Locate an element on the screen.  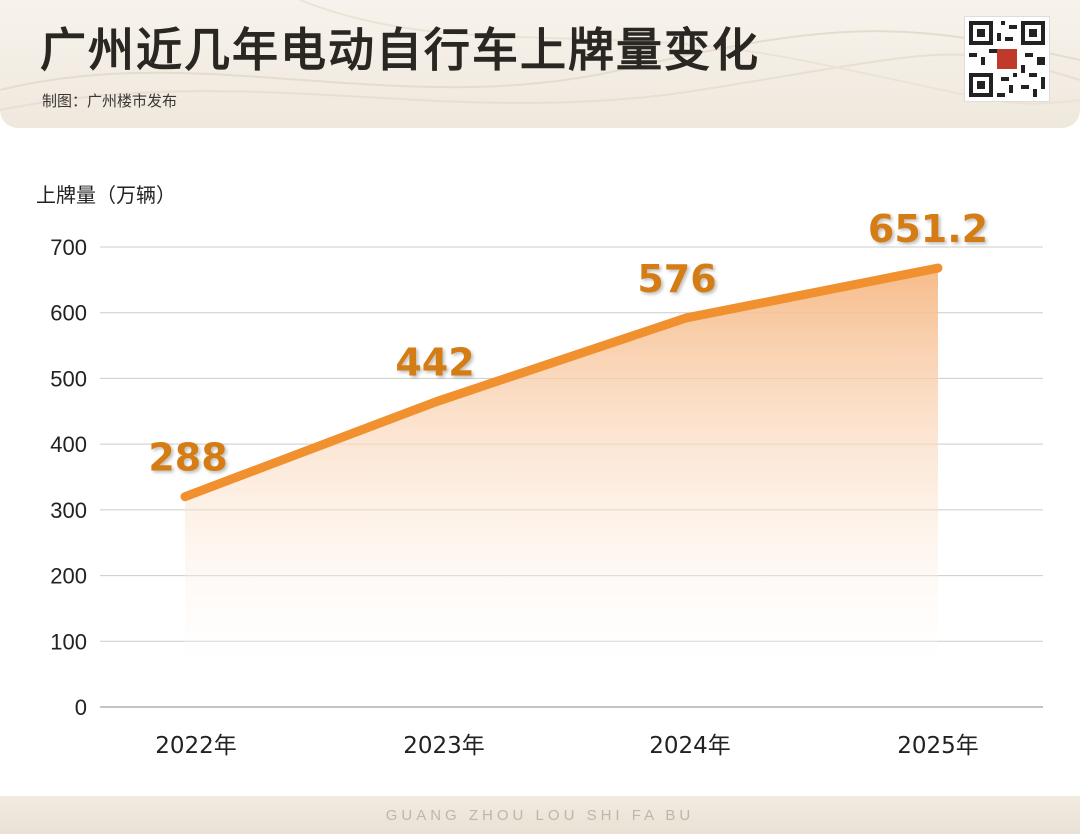
y-tick-label: 300 is located at coordinates (68, 510).